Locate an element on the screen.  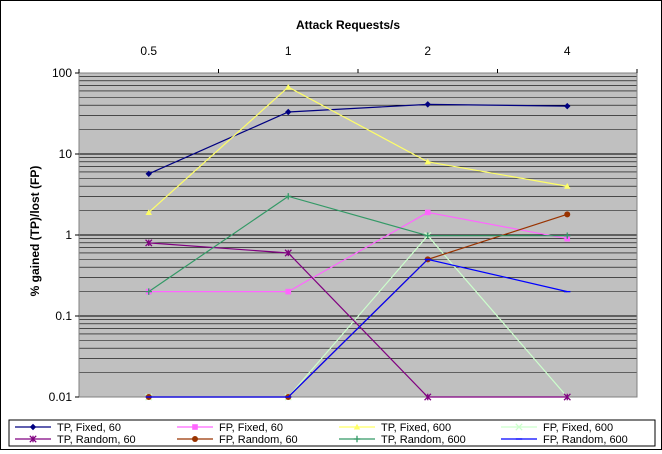
legend-item: TP, Fixed, 60 is located at coordinates (68, 428).